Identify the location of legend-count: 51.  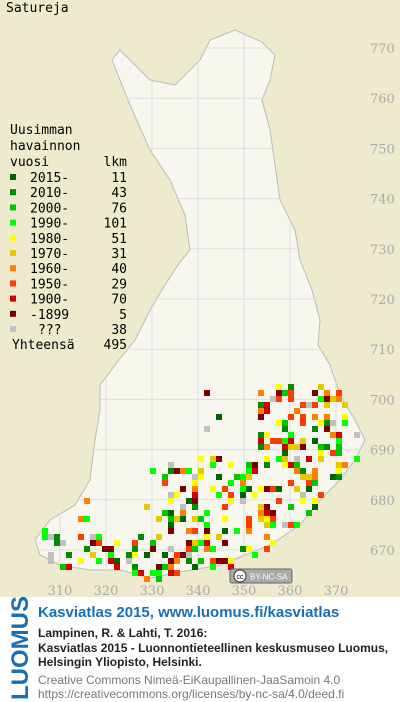
(119, 239).